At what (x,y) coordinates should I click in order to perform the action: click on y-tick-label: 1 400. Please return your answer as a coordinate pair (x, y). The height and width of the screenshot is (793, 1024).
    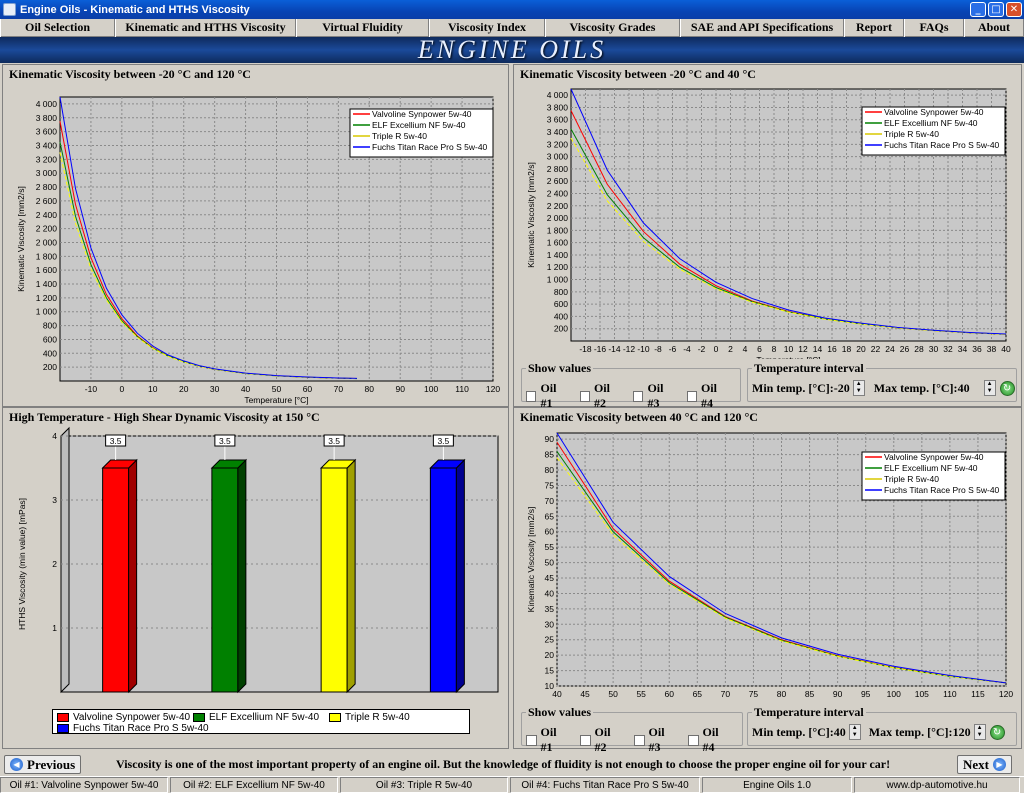
    Looking at the image, I should click on (47, 284).